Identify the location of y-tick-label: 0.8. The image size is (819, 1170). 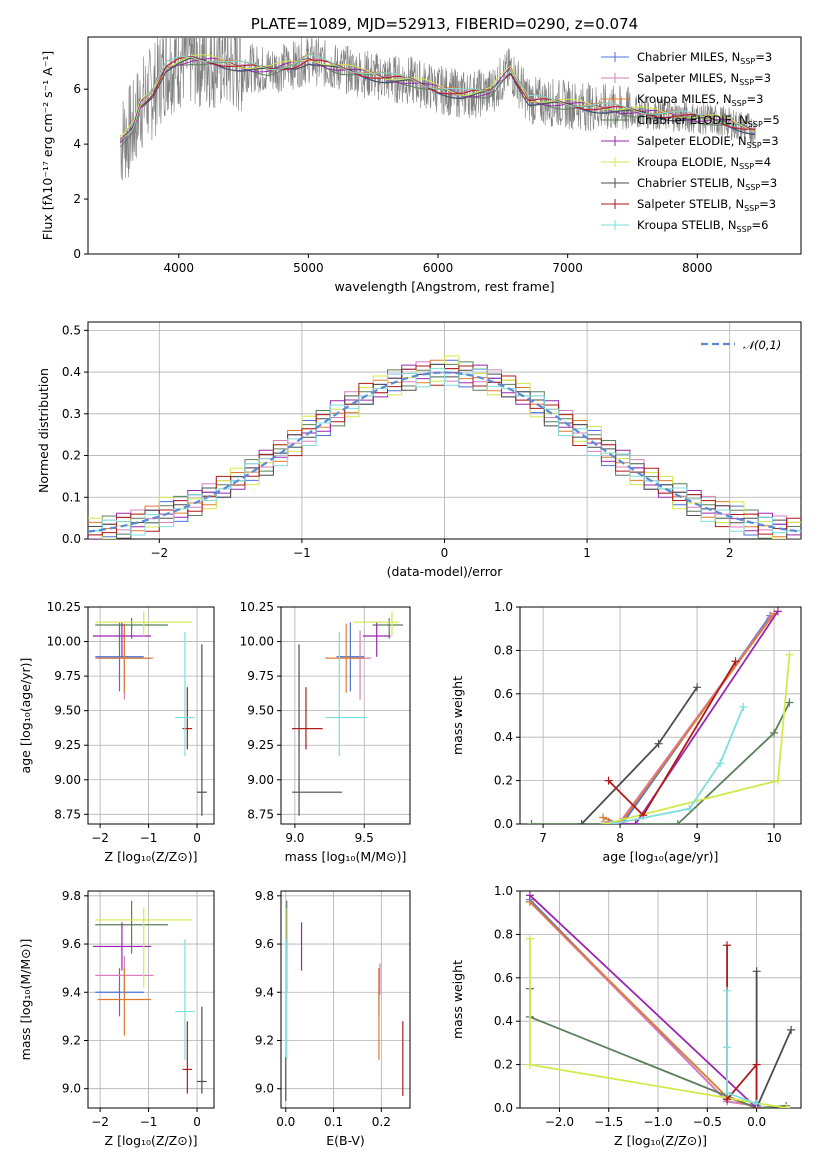
(503, 650).